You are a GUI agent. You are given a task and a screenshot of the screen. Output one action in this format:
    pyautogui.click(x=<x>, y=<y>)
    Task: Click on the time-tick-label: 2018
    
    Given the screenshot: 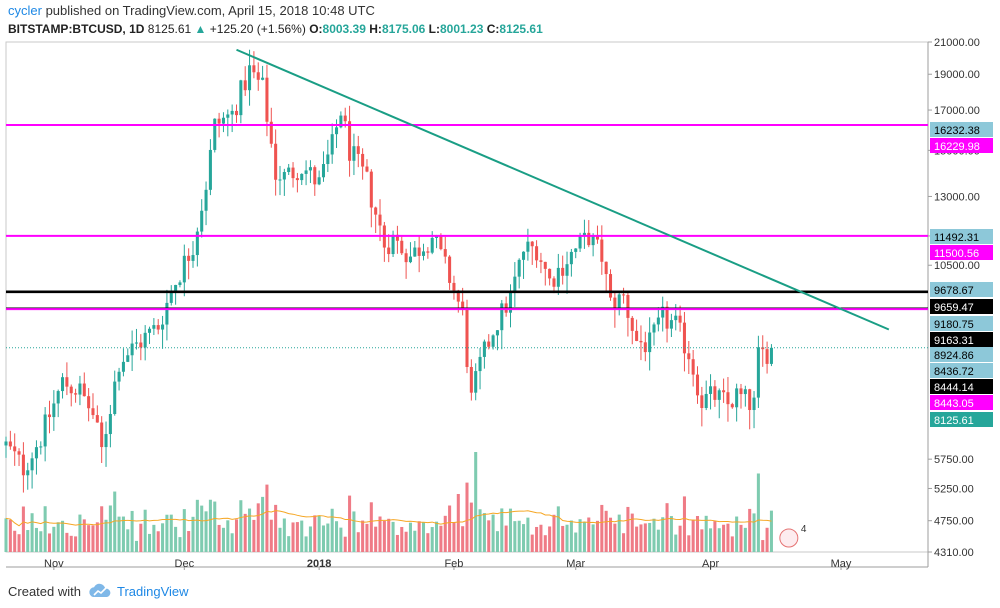 What is the action you would take?
    pyautogui.click(x=319, y=564)
    